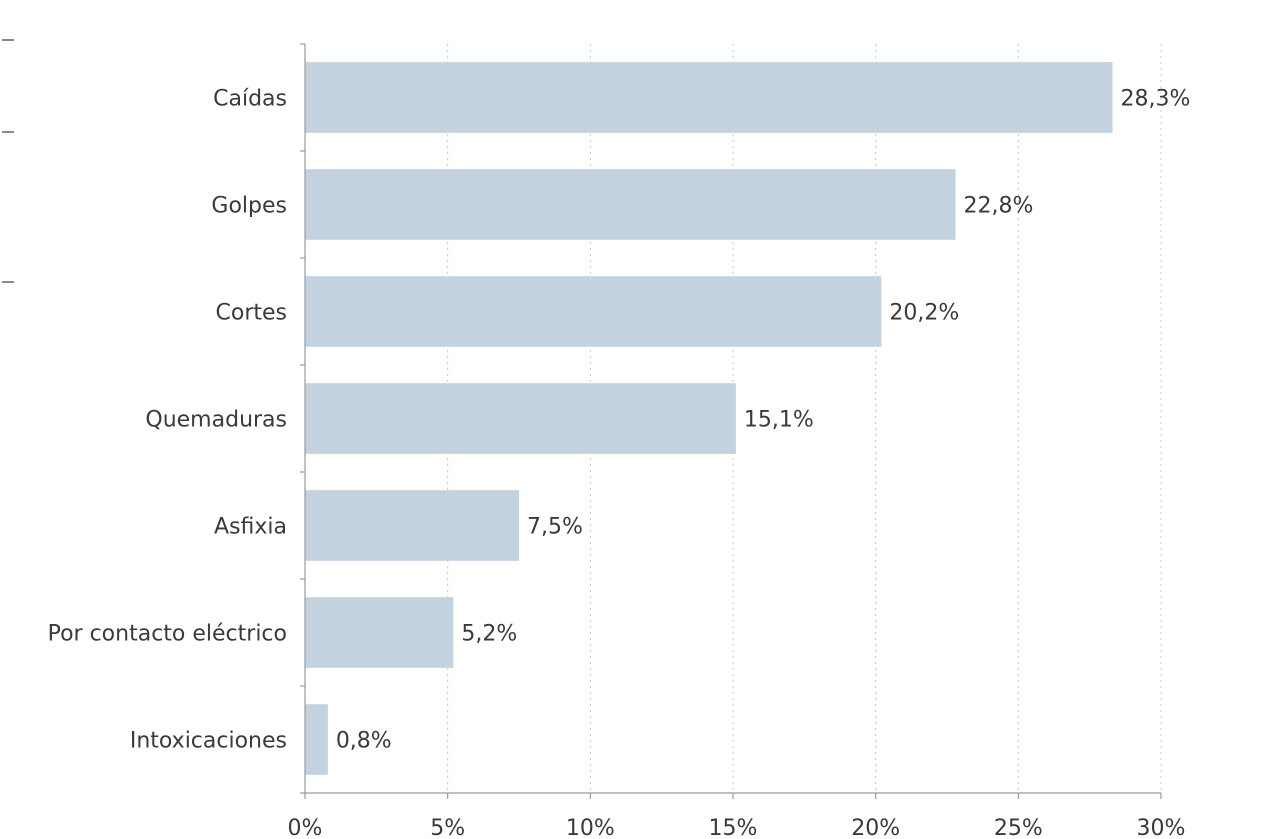 The image size is (1266, 839). What do you see at coordinates (999, 206) in the screenshot?
I see `value-label-1: 22,8%` at bounding box center [999, 206].